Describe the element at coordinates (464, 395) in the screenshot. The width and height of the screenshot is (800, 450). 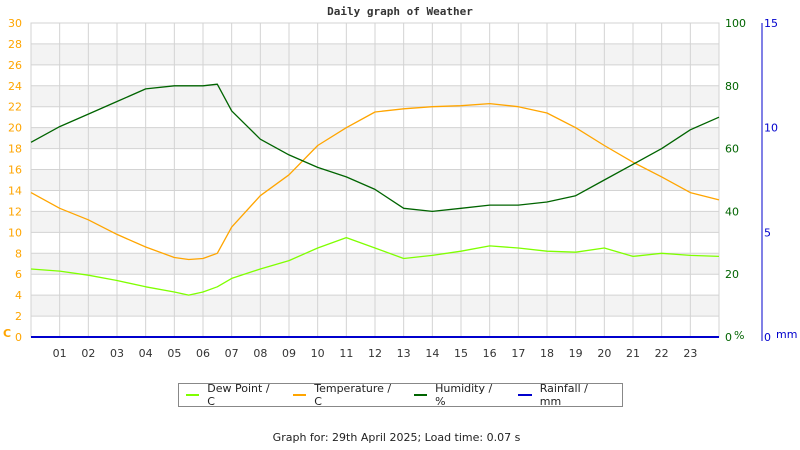
I see `legend-label: Humidity / %` at that location.